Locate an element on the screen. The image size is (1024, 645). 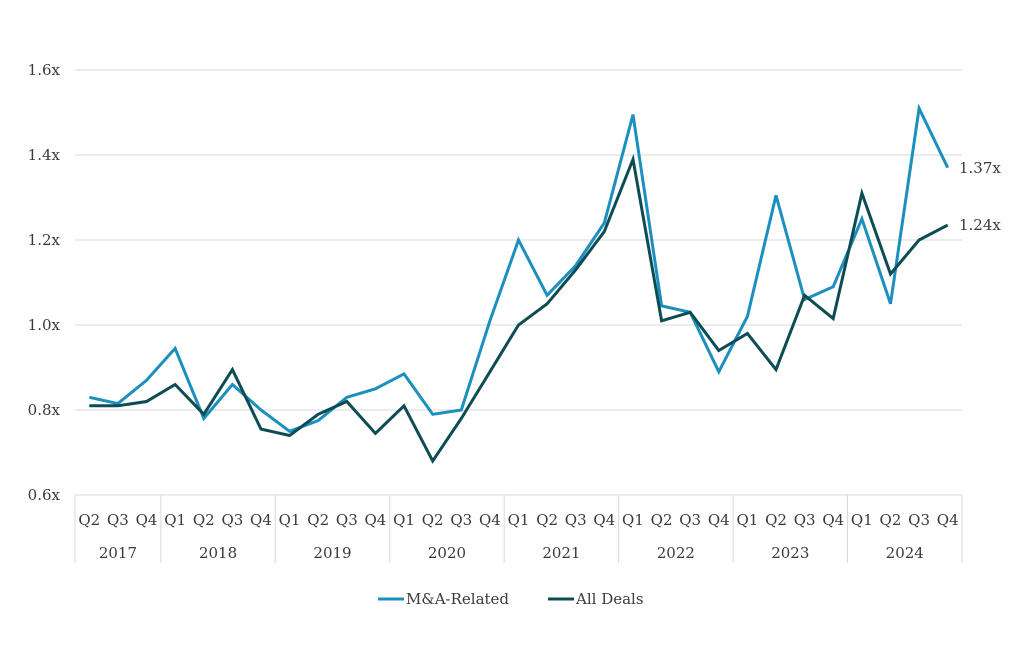
x-tick-label-year: 2022 is located at coordinates (676, 553).